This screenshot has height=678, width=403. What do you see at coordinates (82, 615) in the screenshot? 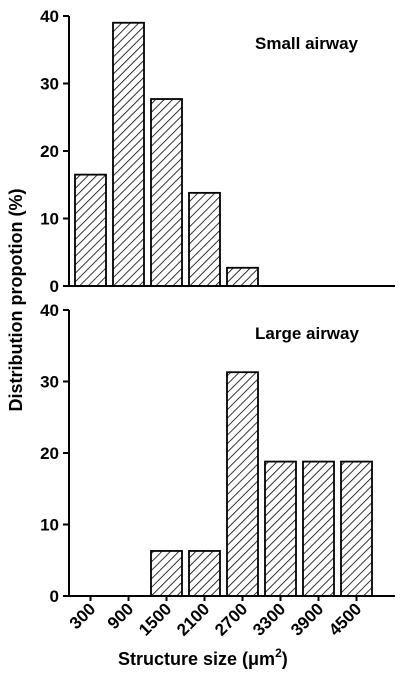
I see `x-tick-label: 300` at bounding box center [82, 615].